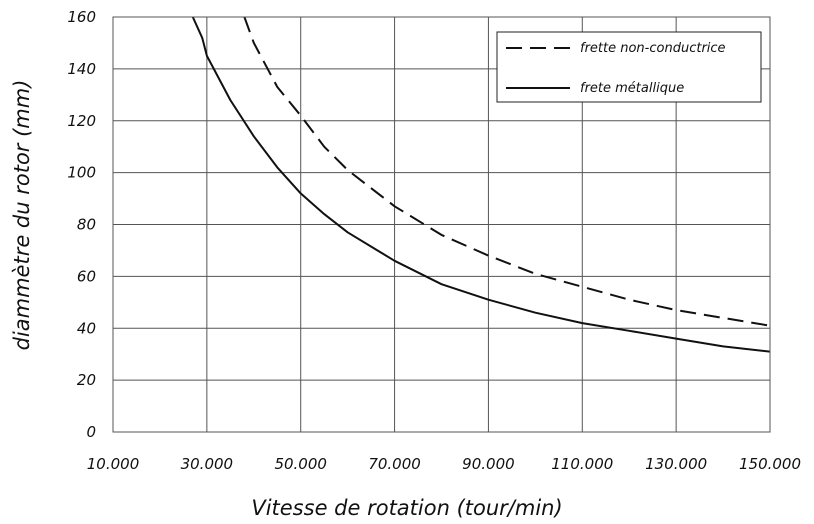 The height and width of the screenshot is (524, 814). Describe the element at coordinates (81, 69) in the screenshot. I see `y-tick-label: 140` at that location.